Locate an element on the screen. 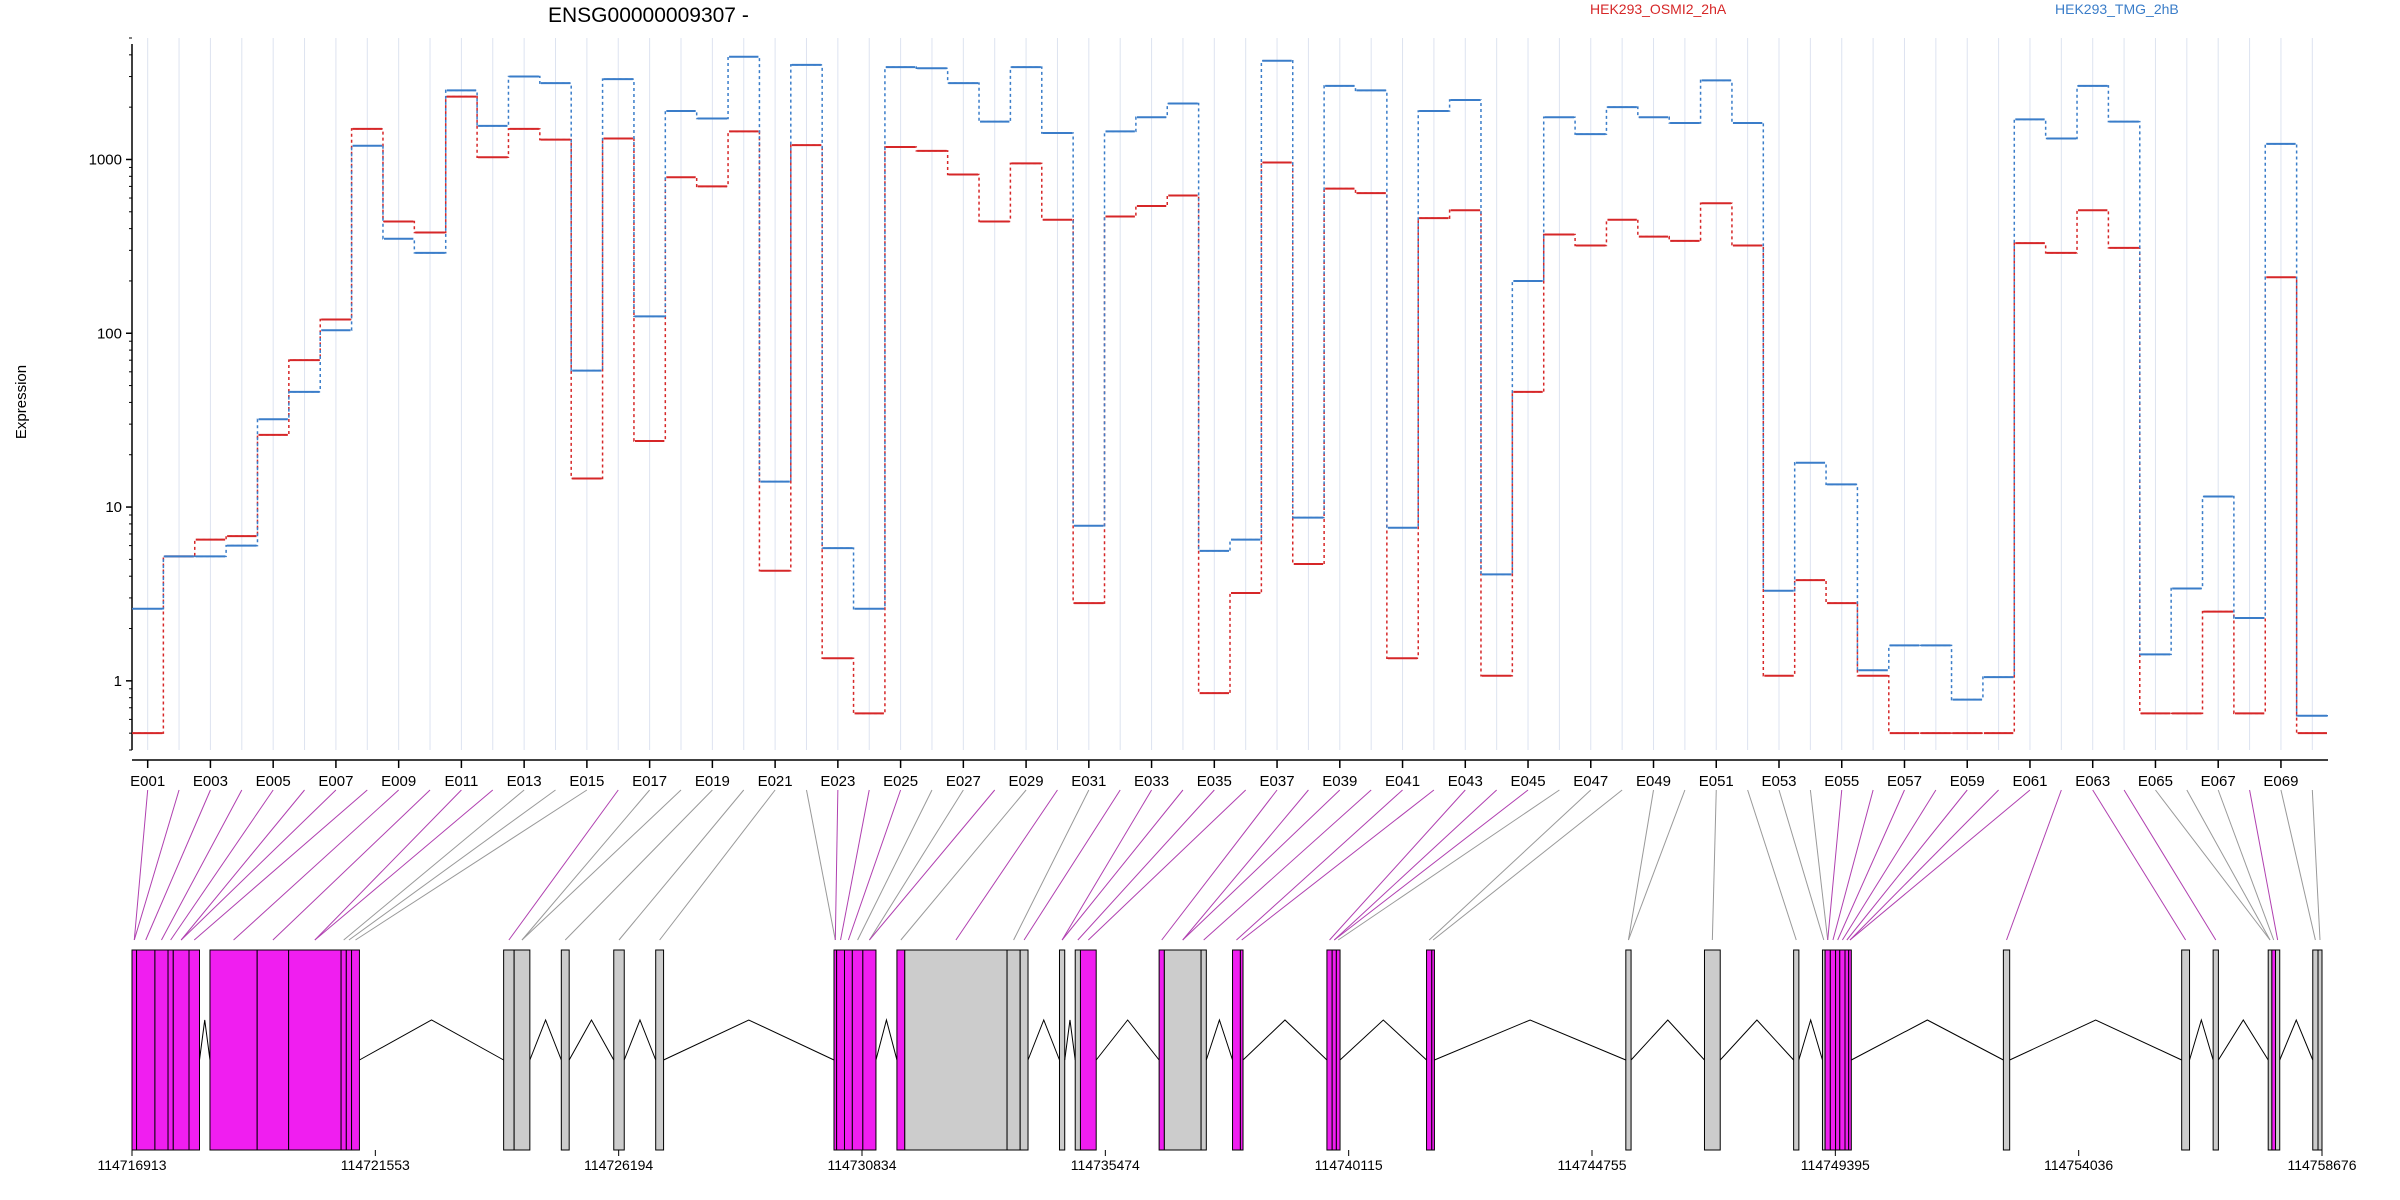  x-tick-label: E015 is located at coordinates (586, 781).